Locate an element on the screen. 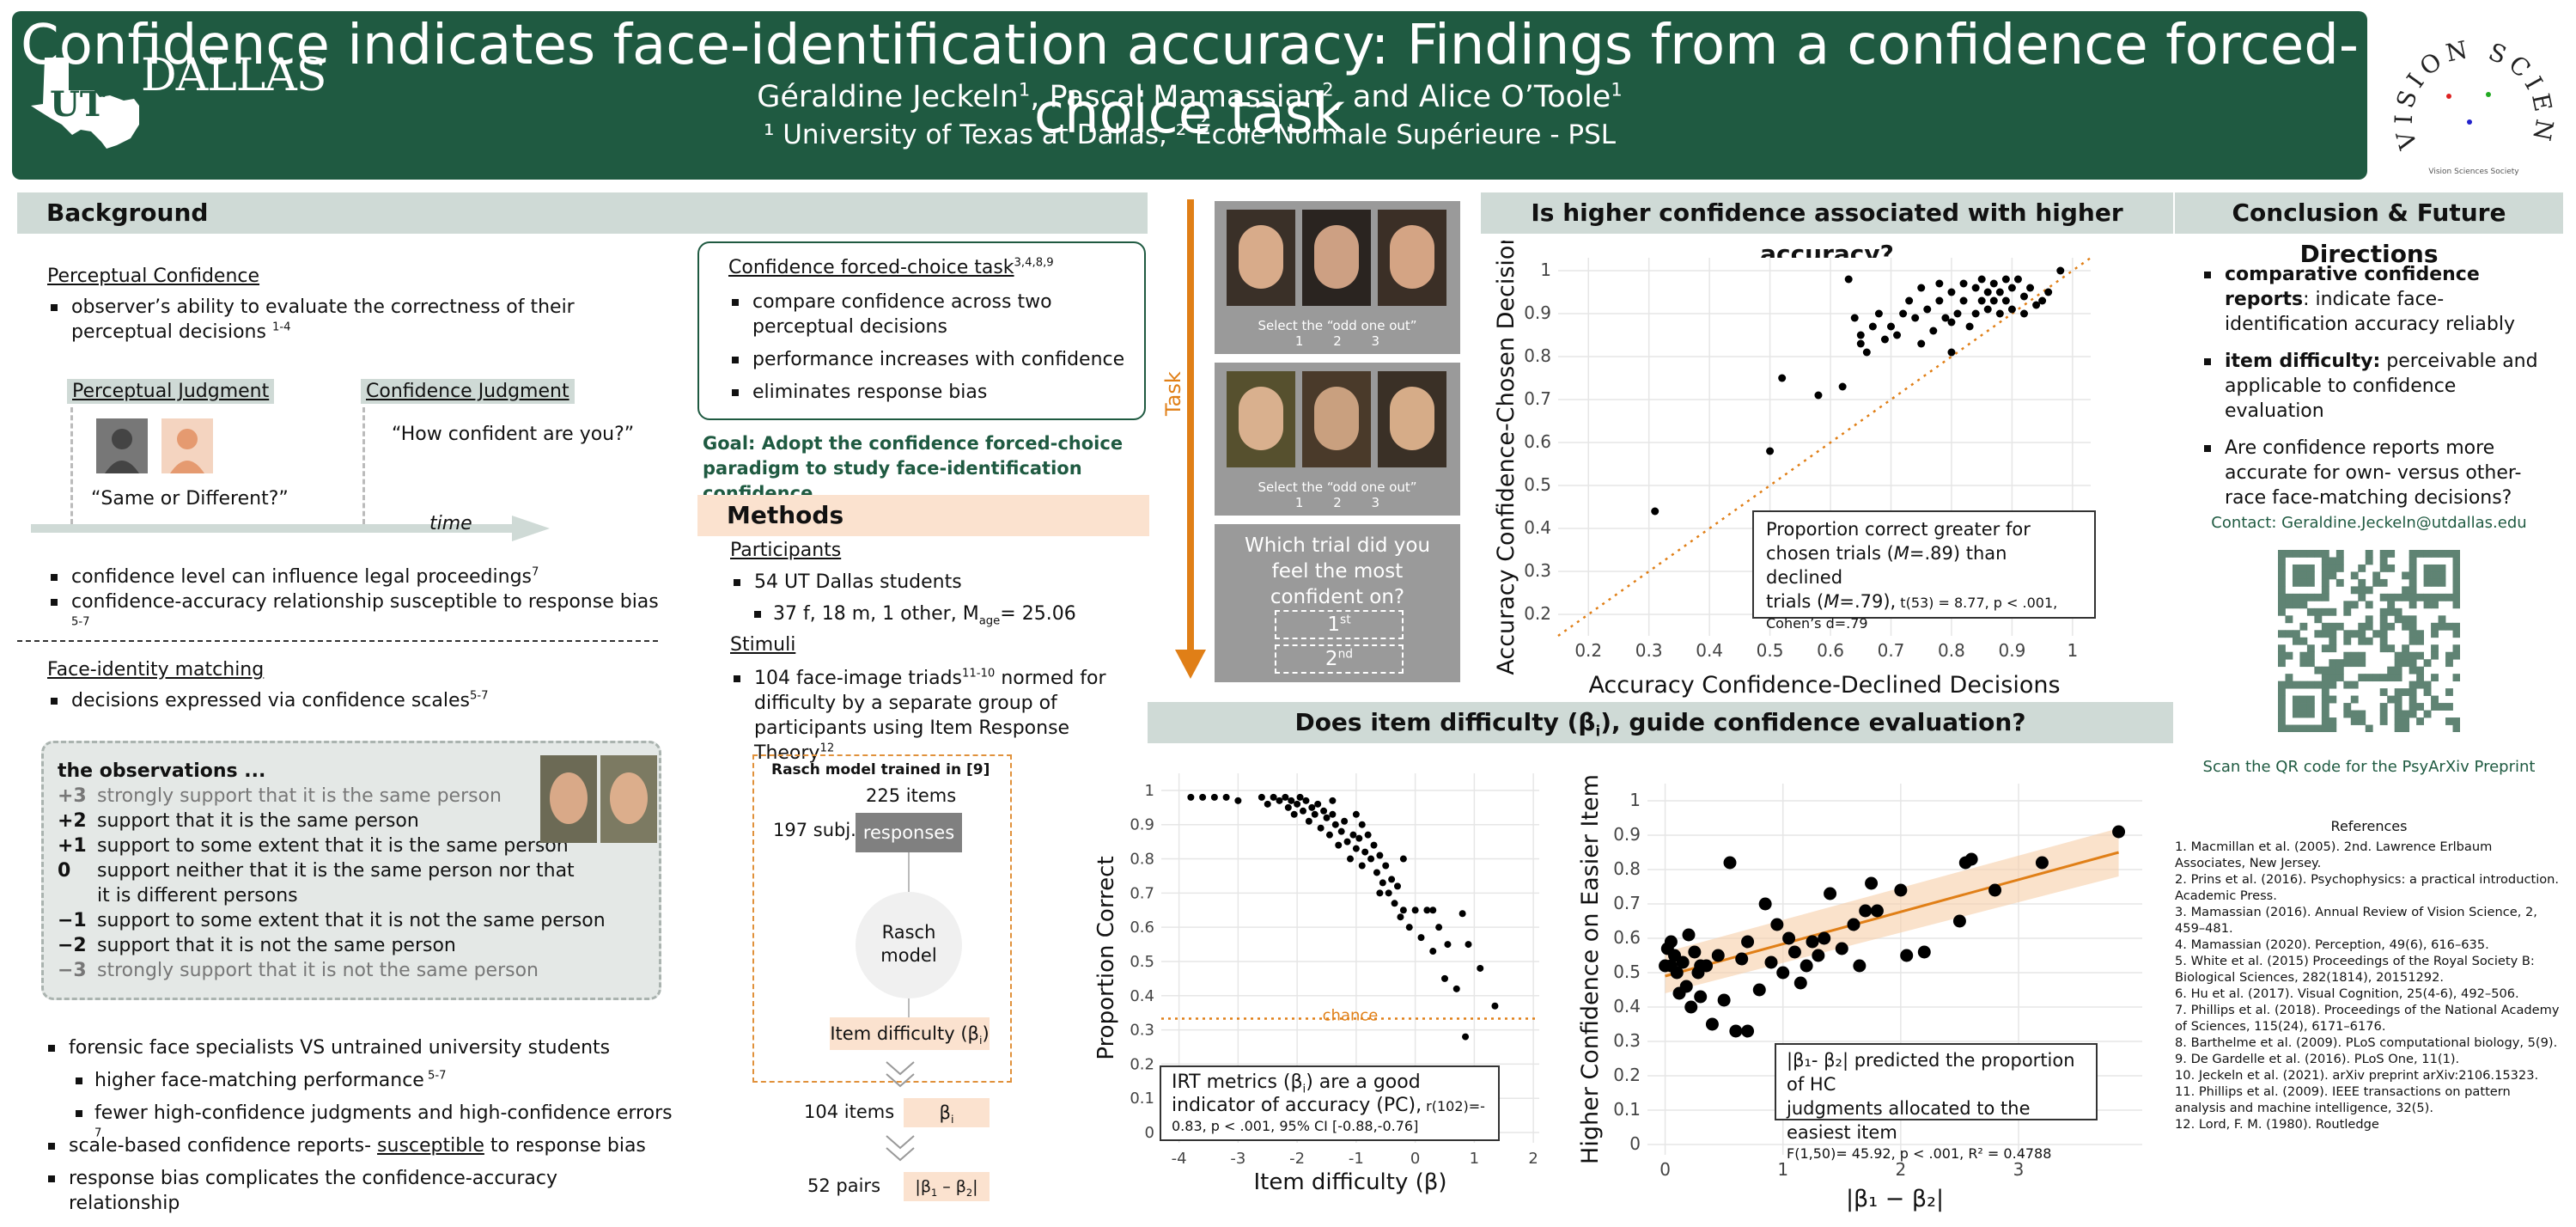 This screenshot has width=2576, height=1227. first-trial-option: 1st is located at coordinates (1339, 624).